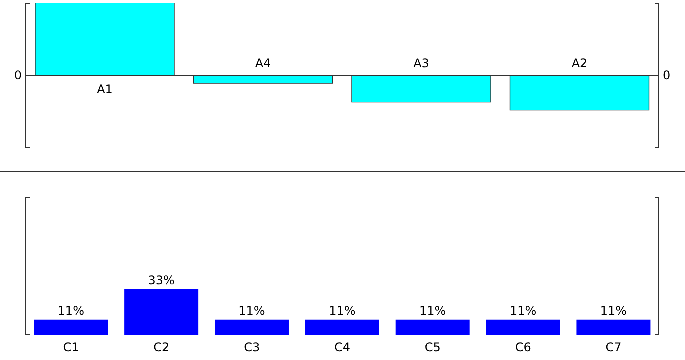  What do you see at coordinates (432, 347) in the screenshot?
I see `x-tick-label: C5` at bounding box center [432, 347].